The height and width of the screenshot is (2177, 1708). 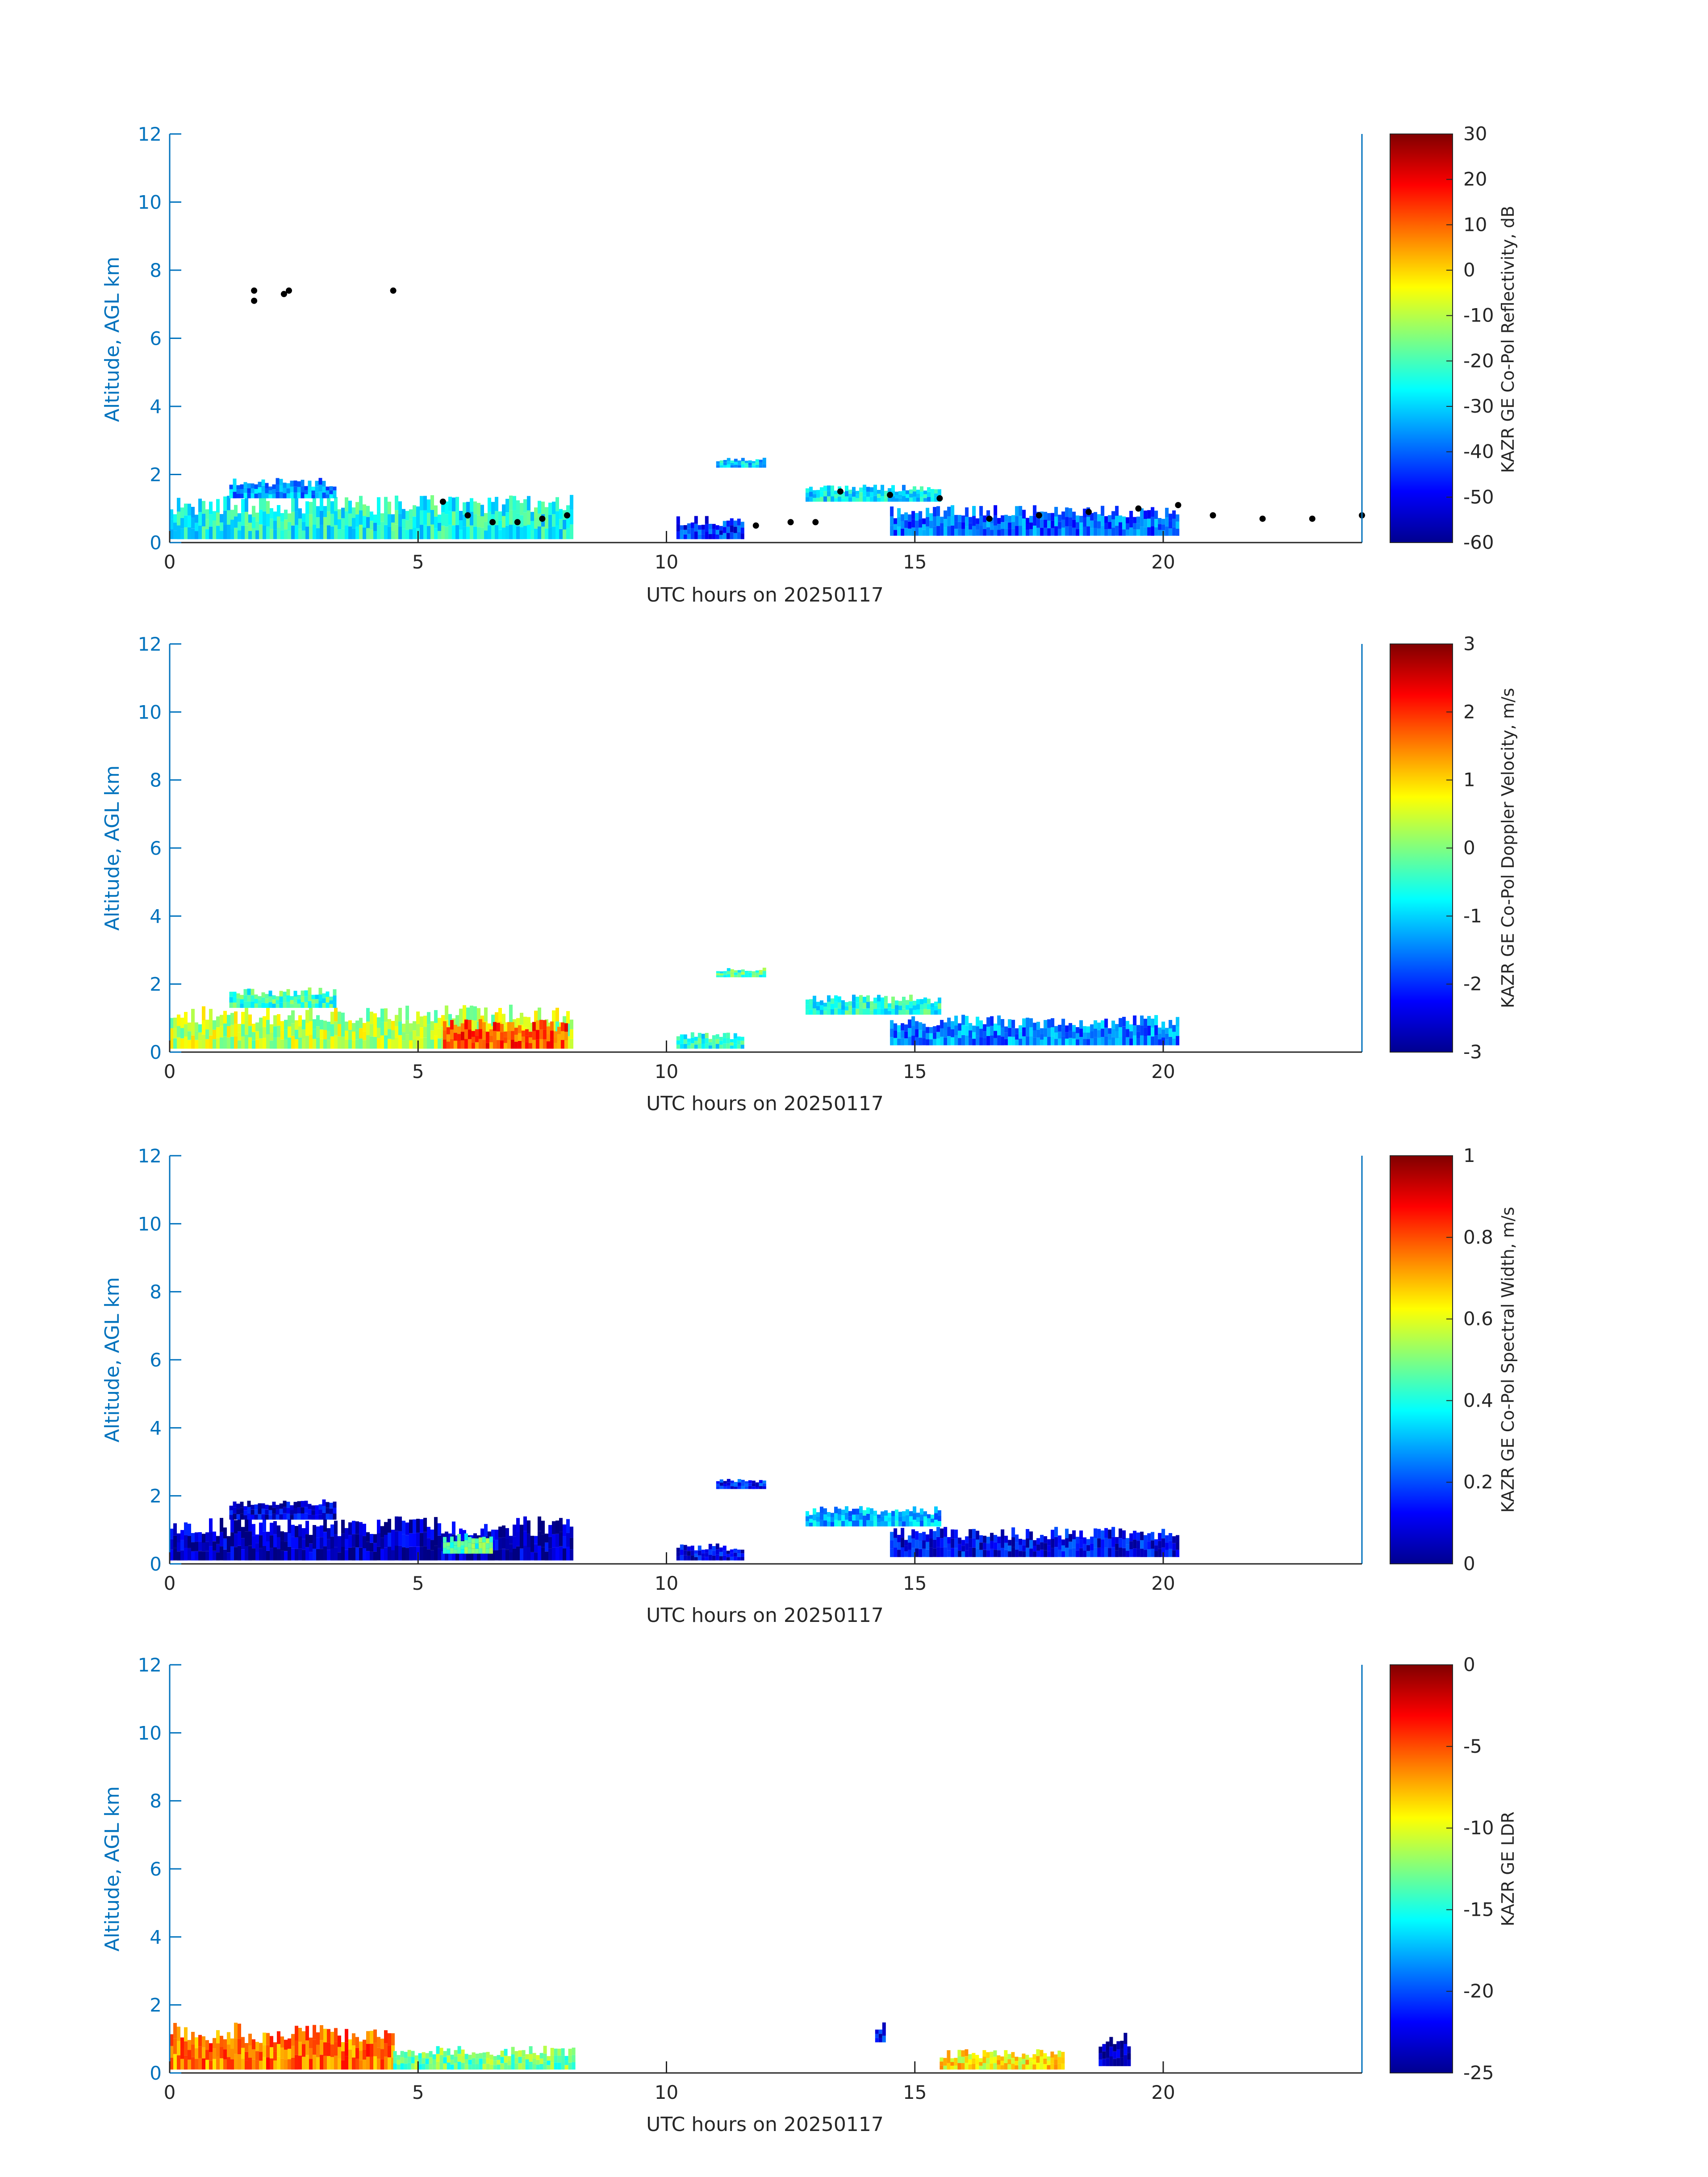 What do you see at coordinates (156, 780) in the screenshot?
I see `y-tick-label: 8` at bounding box center [156, 780].